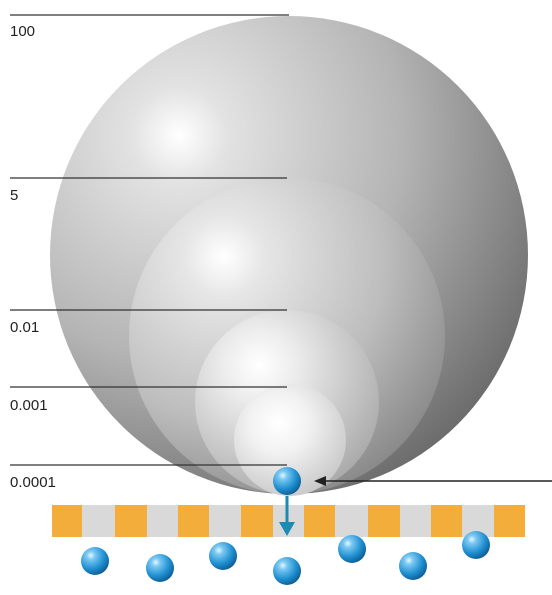  I want to click on scale-label-5: 5, so click(14, 195).